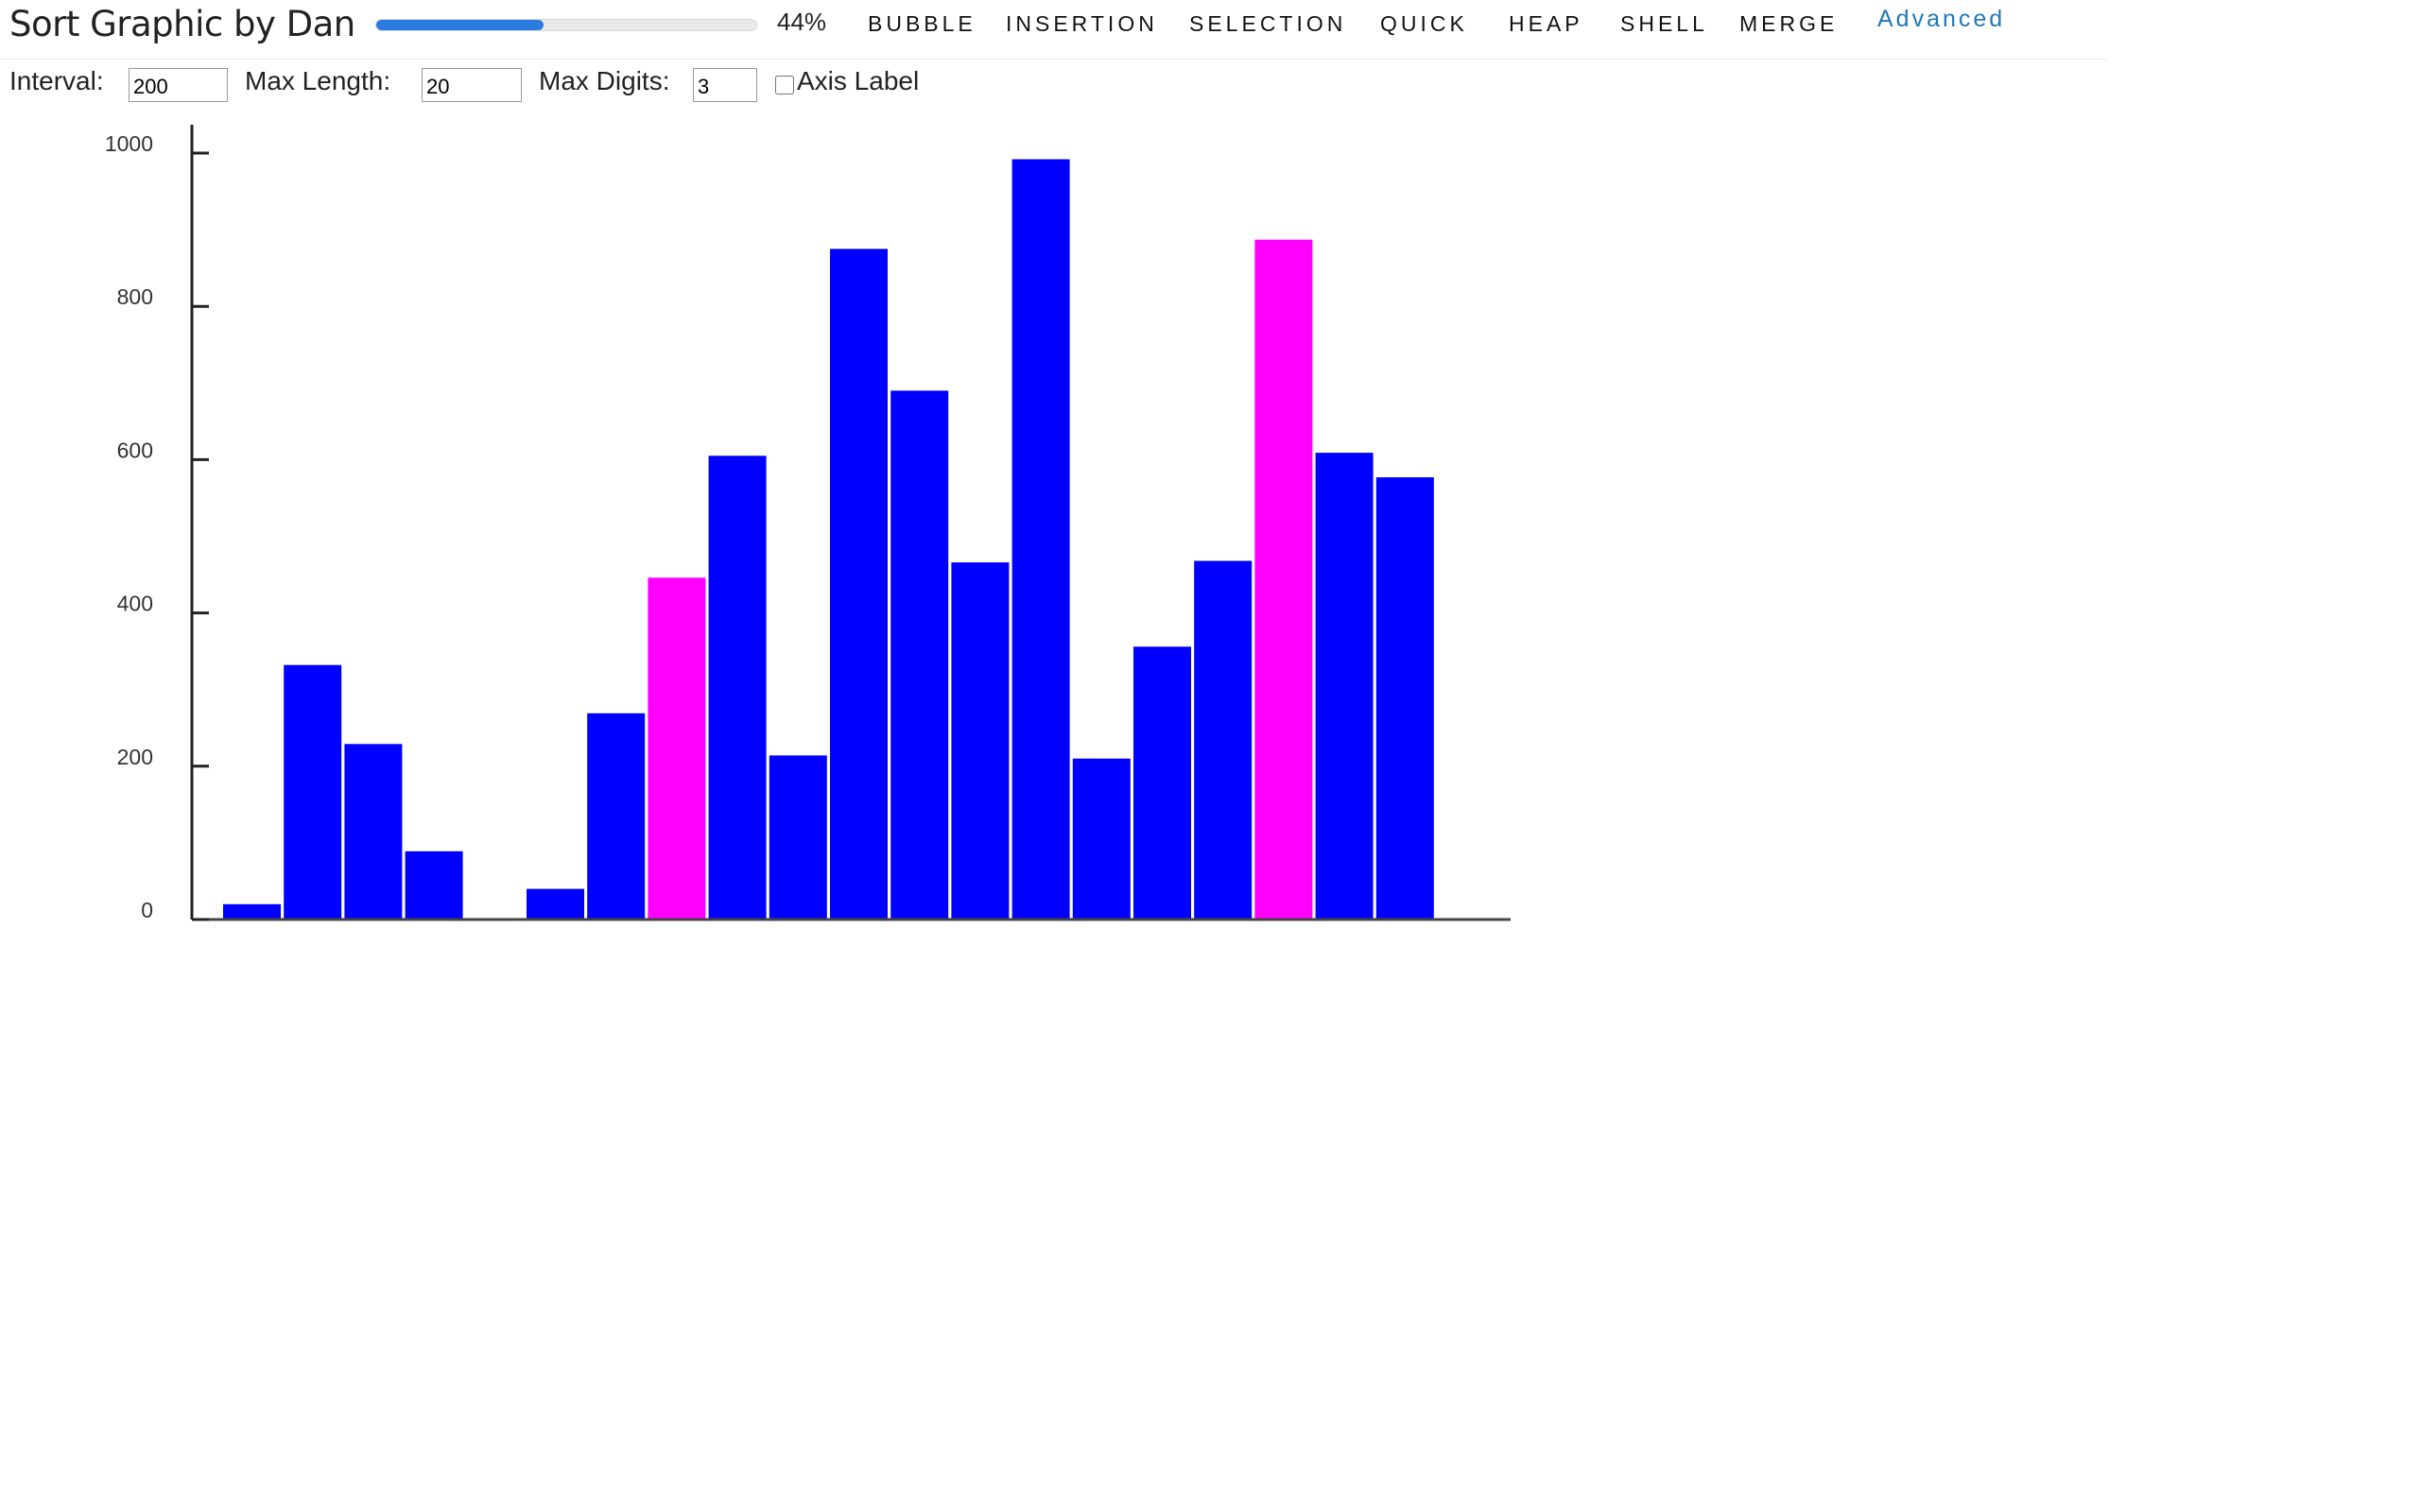 This screenshot has width=2420, height=1512. Describe the element at coordinates (129, 143) in the screenshot. I see `y-tick-label: 1000` at that location.